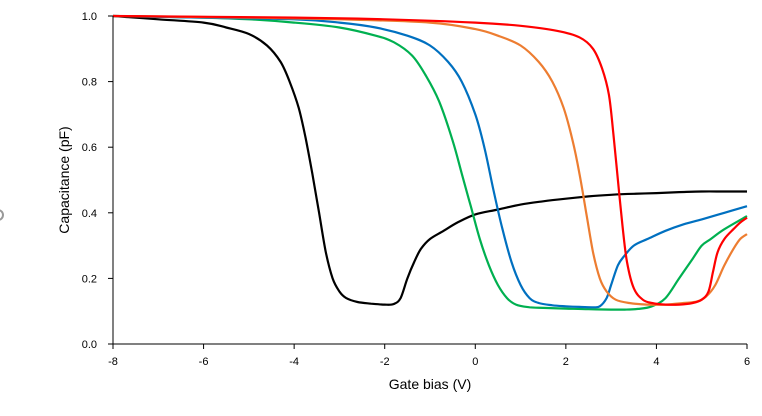 The width and height of the screenshot is (762, 416). I want to click on x-axis-title: Gate bias (V), so click(430, 384).